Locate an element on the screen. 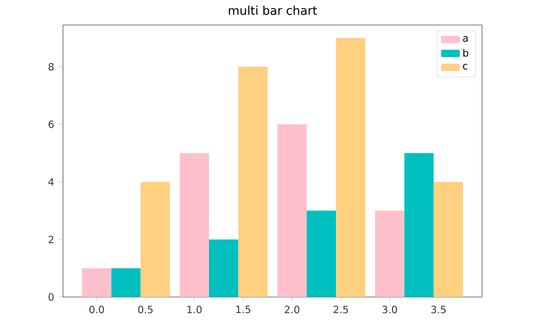 The width and height of the screenshot is (538, 326). y-tick-label: 8 is located at coordinates (51, 66).